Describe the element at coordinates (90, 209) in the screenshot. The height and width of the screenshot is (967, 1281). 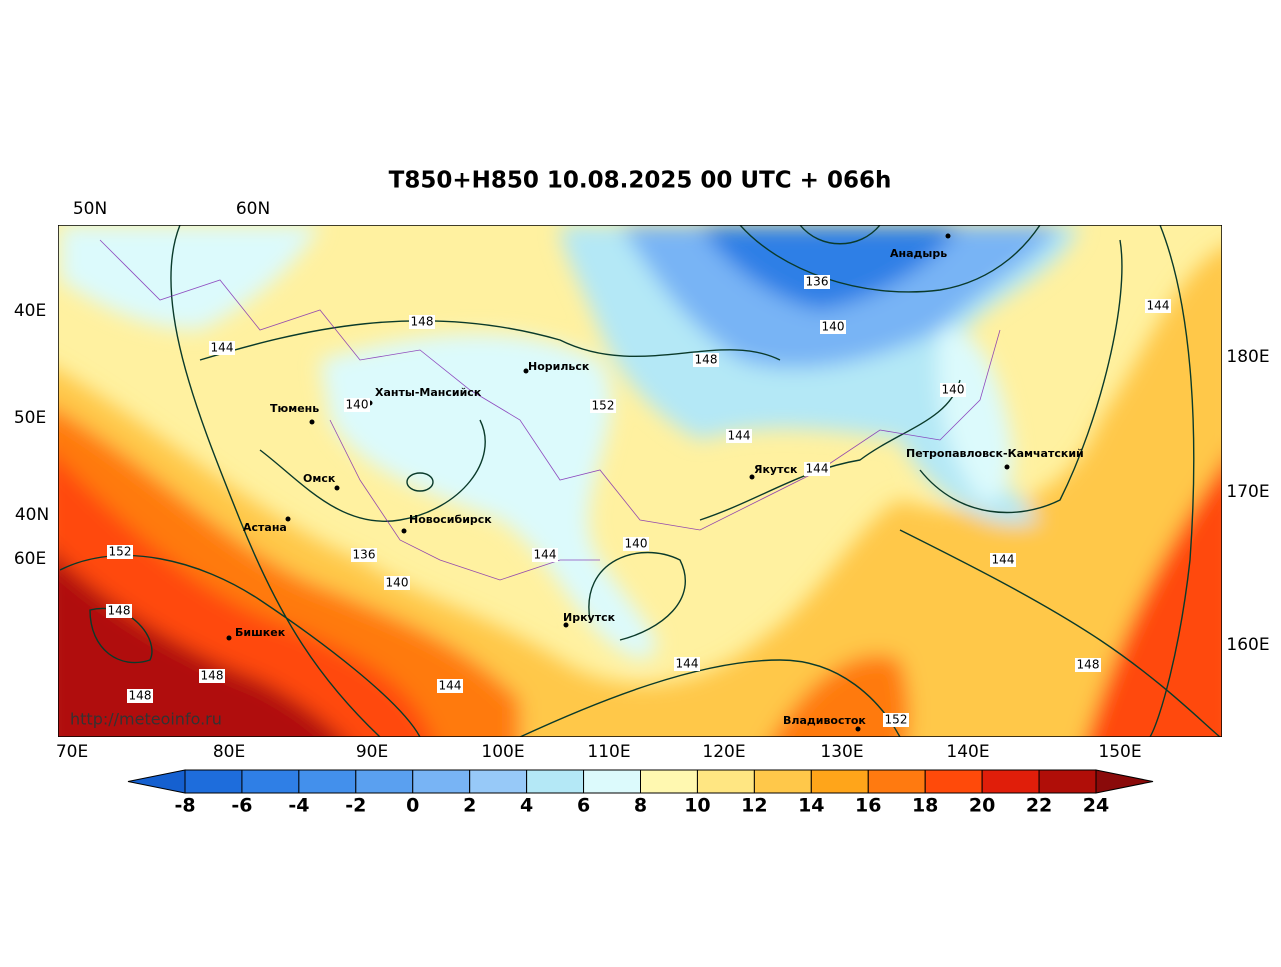
I see `axis-label: 50N` at that location.